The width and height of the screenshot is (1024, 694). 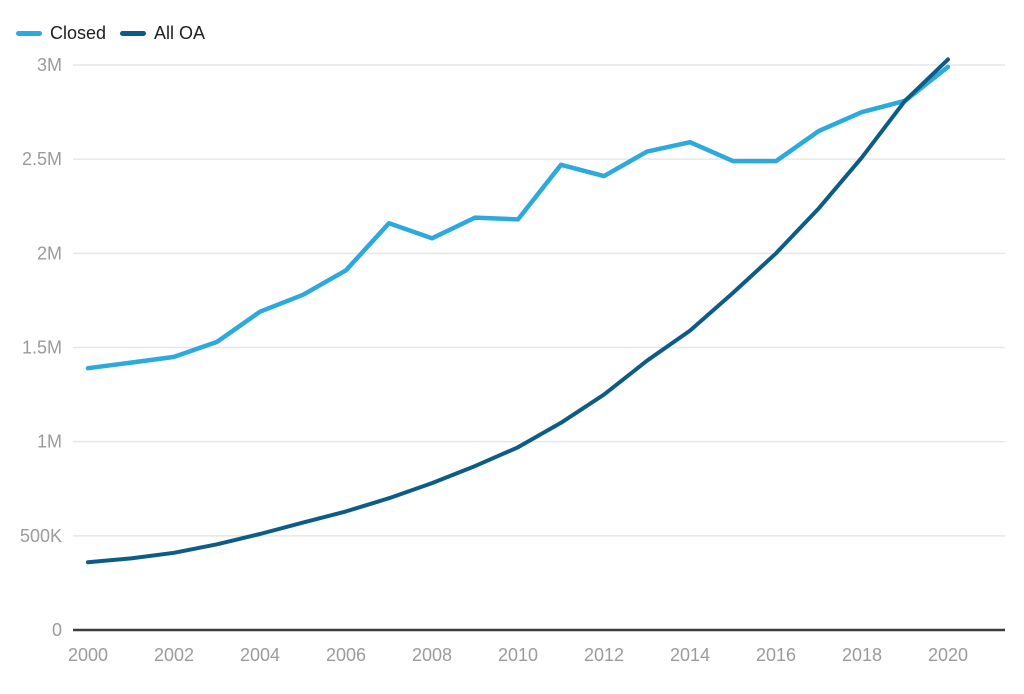 What do you see at coordinates (49, 65) in the screenshot?
I see `y-tick-label: 3M` at bounding box center [49, 65].